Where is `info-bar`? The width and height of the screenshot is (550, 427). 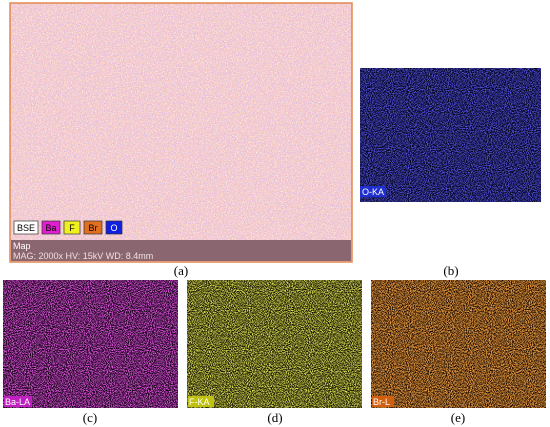 info-bar is located at coordinates (181, 250).